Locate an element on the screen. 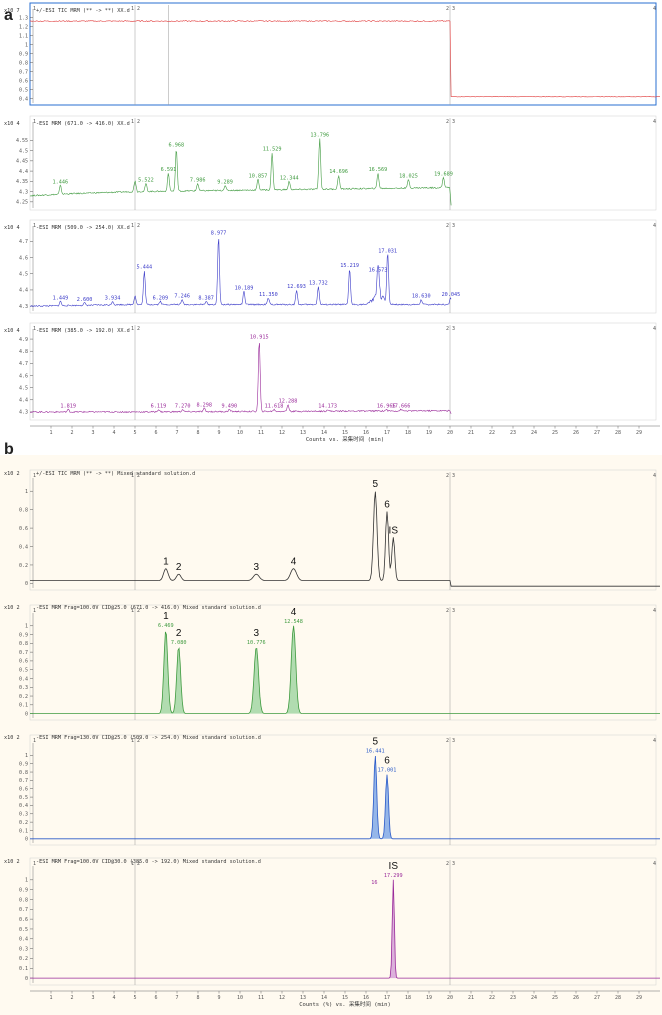 This screenshot has width=662, height=1015. peak-11: 12.693 is located at coordinates (296, 287).